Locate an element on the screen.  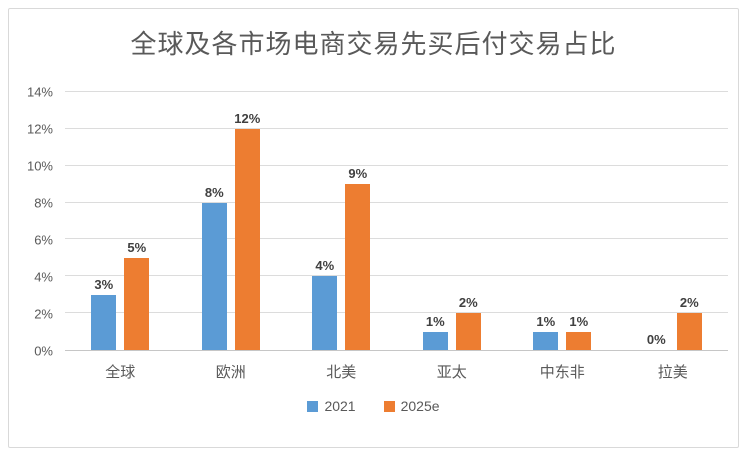
y-tick-label: 14% is located at coordinates (39, 92).